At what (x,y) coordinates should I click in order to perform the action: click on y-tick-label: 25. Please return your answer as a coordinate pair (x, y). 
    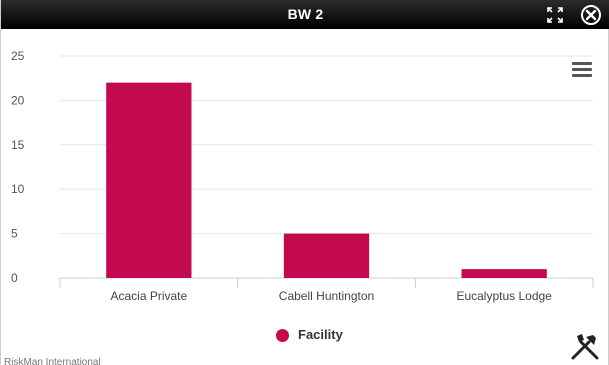
    Looking at the image, I should click on (18, 56).